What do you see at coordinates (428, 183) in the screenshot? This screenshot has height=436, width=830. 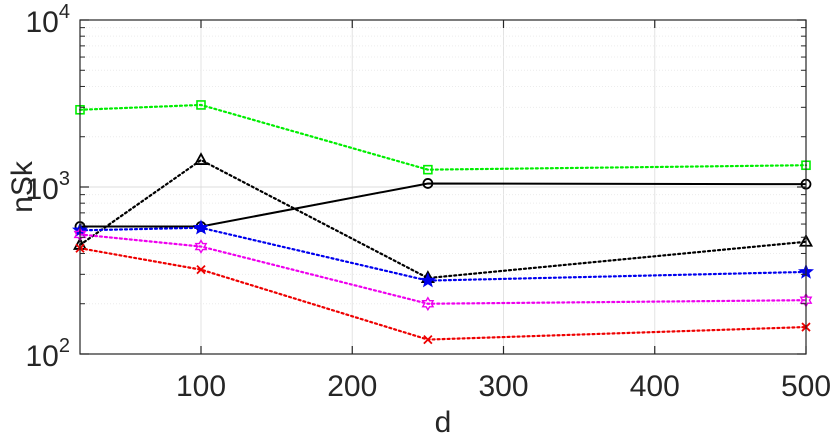 I see `marker-circle` at bounding box center [428, 183].